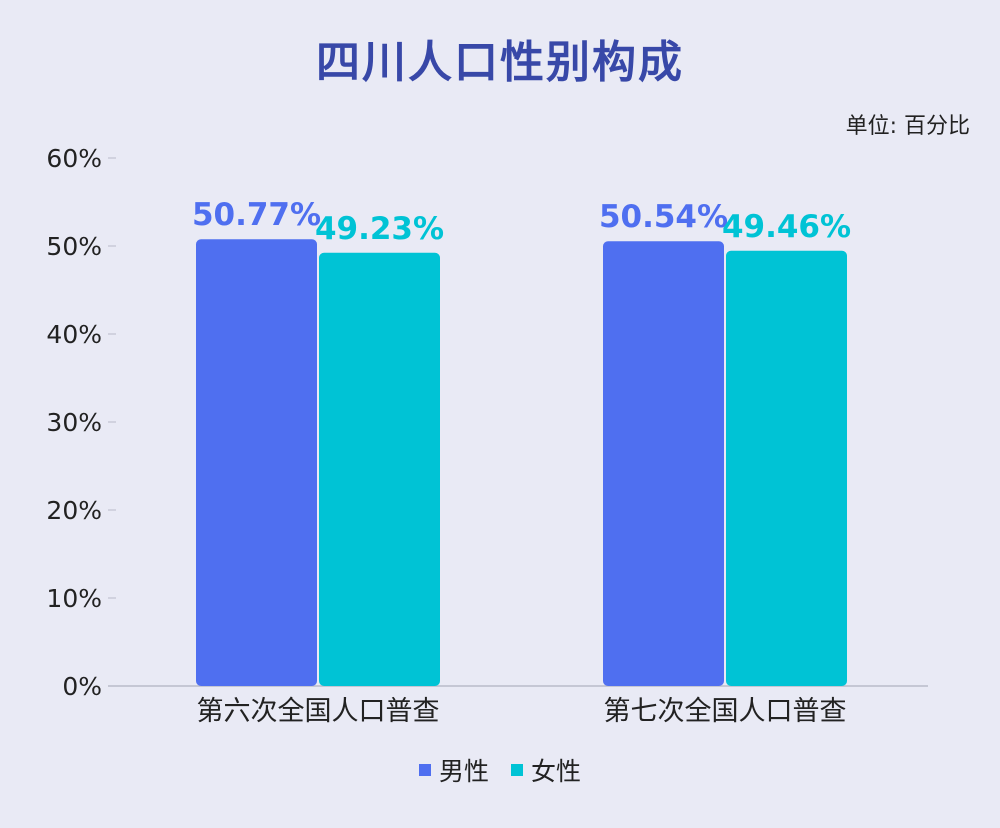  I want to click on x-category-label: 第六次全国人口普查, so click(318, 711).